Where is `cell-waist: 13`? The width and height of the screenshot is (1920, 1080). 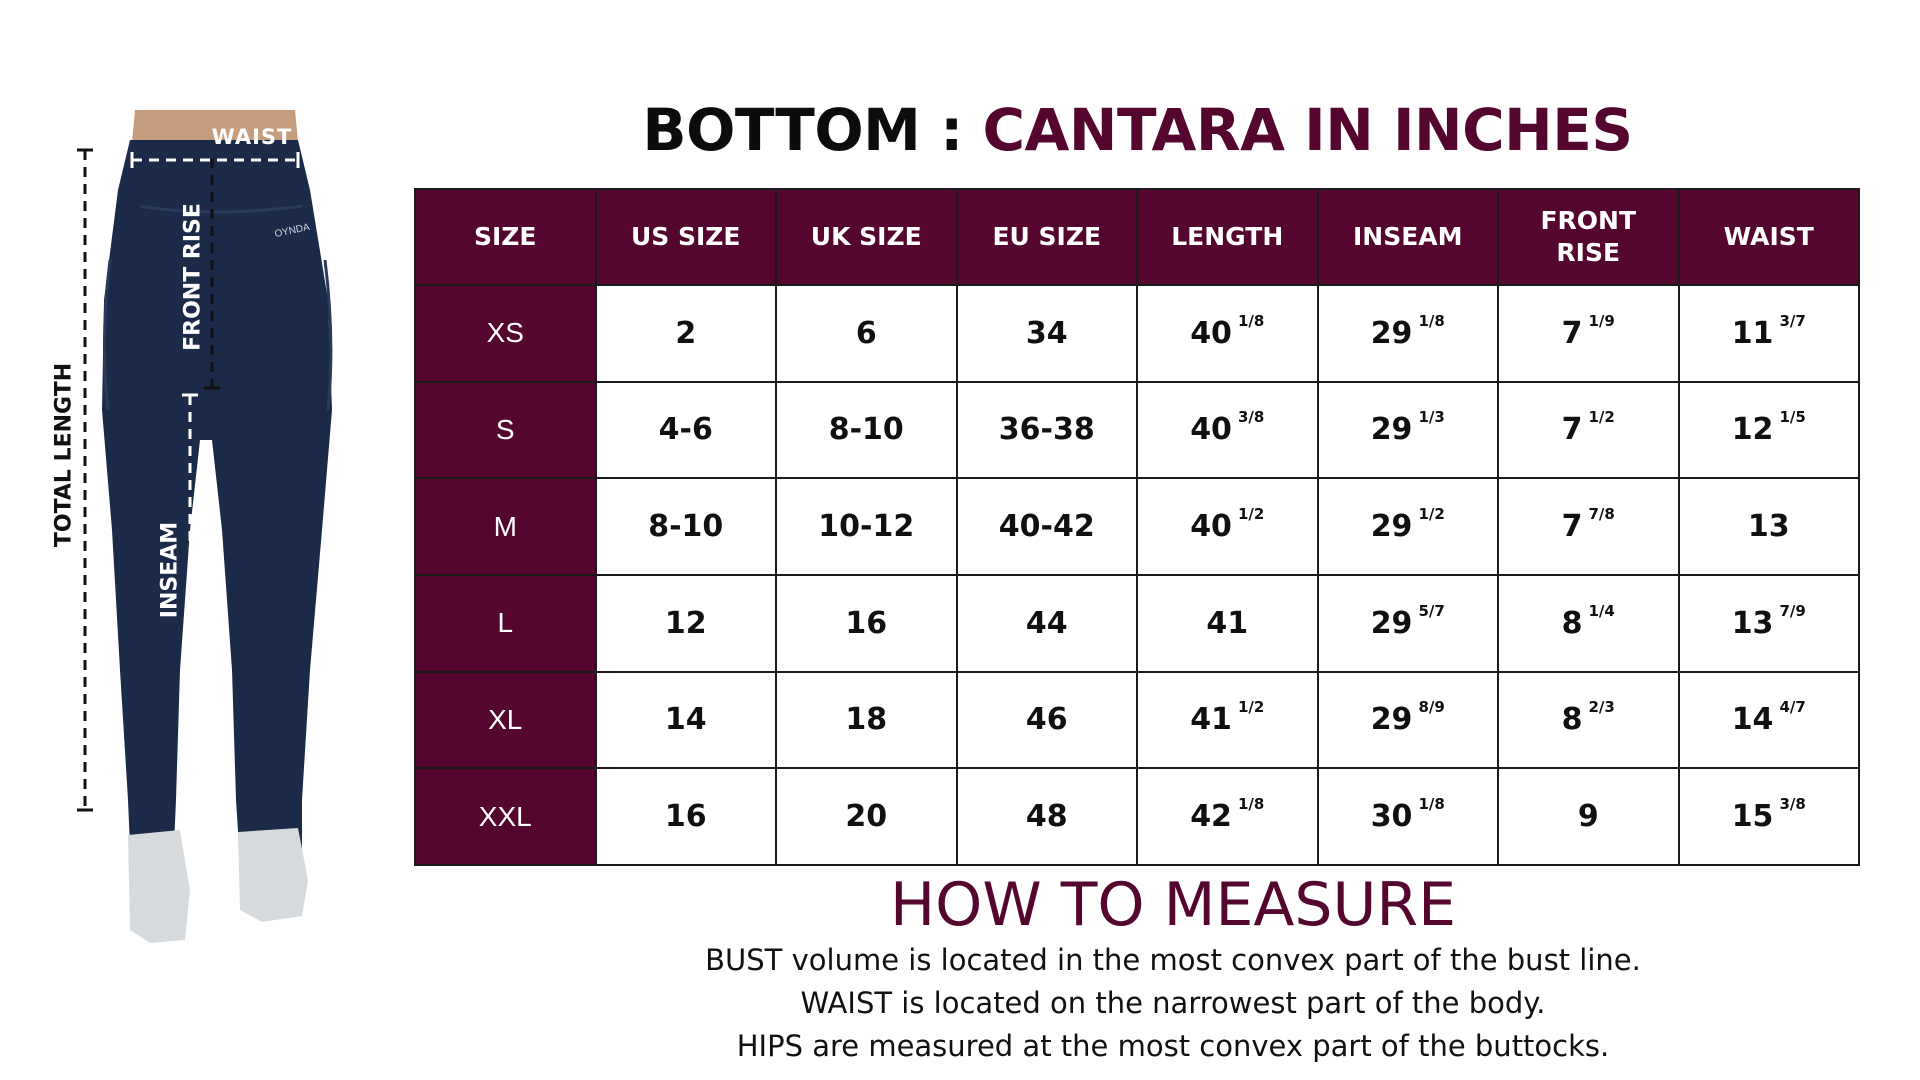 cell-waist: 13 is located at coordinates (1768, 526).